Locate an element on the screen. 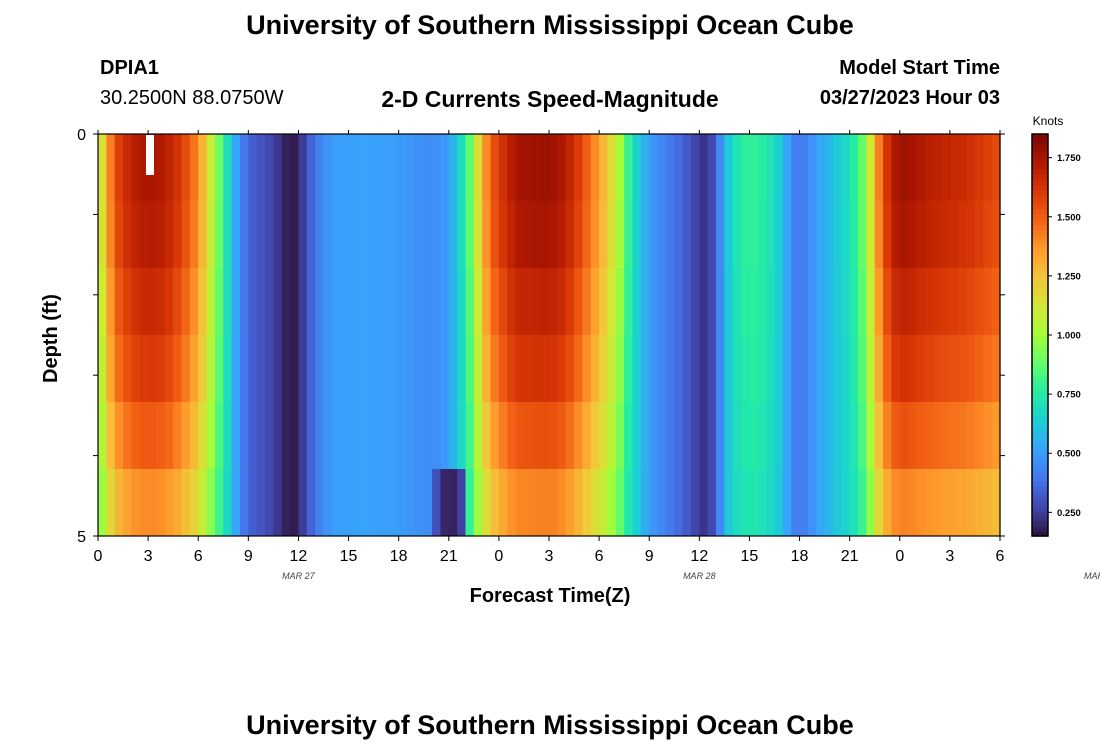 This screenshot has width=1100, height=750. x-tick-label: 6 is located at coordinates (599, 556).